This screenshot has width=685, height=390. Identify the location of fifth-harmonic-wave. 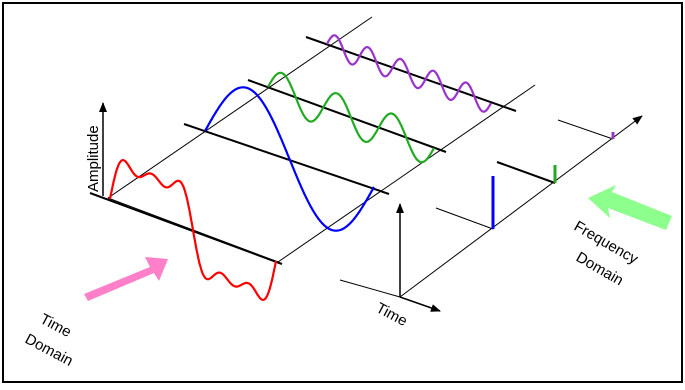
(409, 73).